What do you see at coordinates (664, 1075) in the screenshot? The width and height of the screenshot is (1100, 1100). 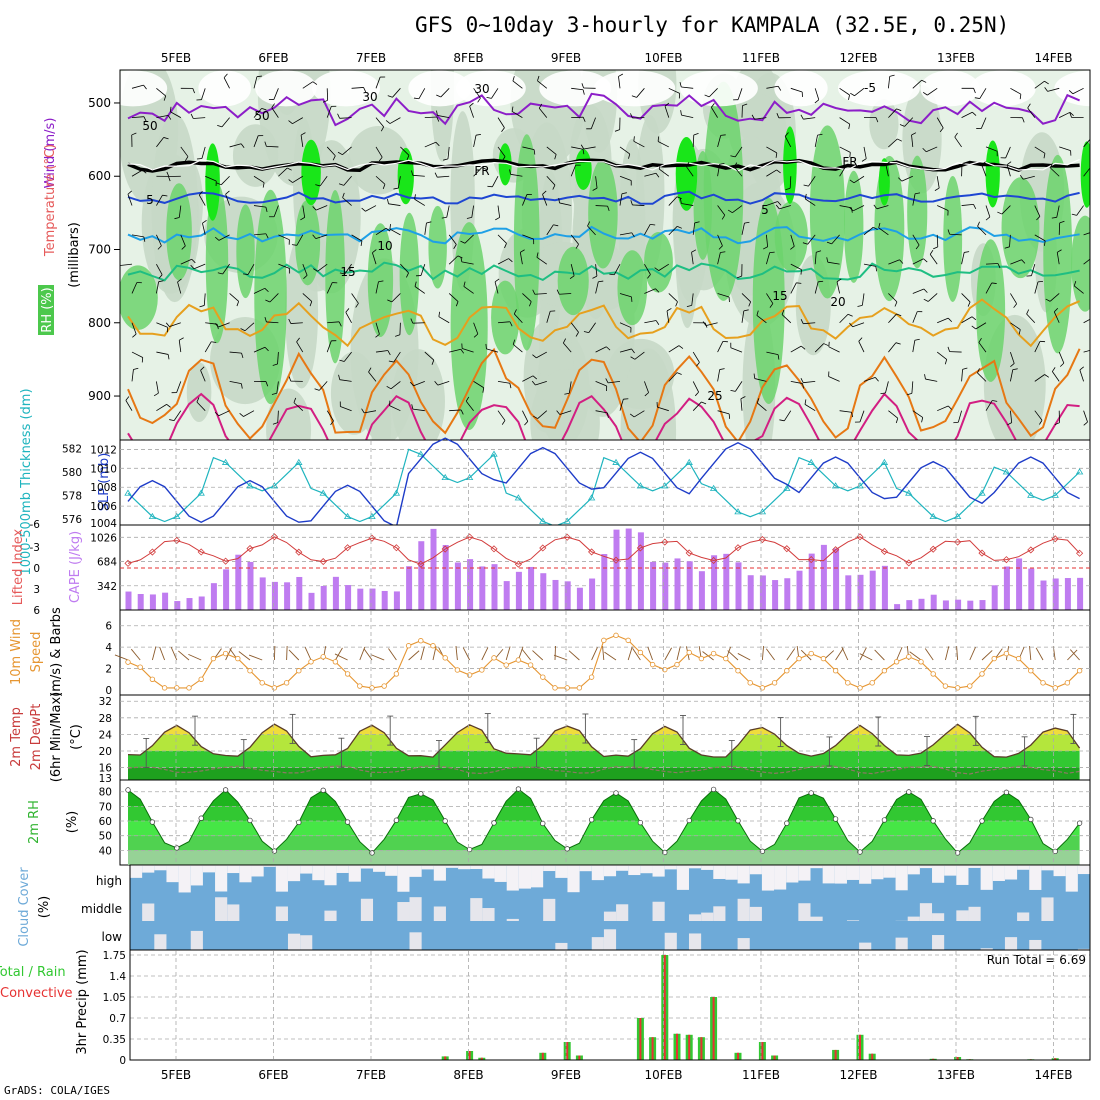 I see `bottom-date-label: 10FEB` at bounding box center [664, 1075].